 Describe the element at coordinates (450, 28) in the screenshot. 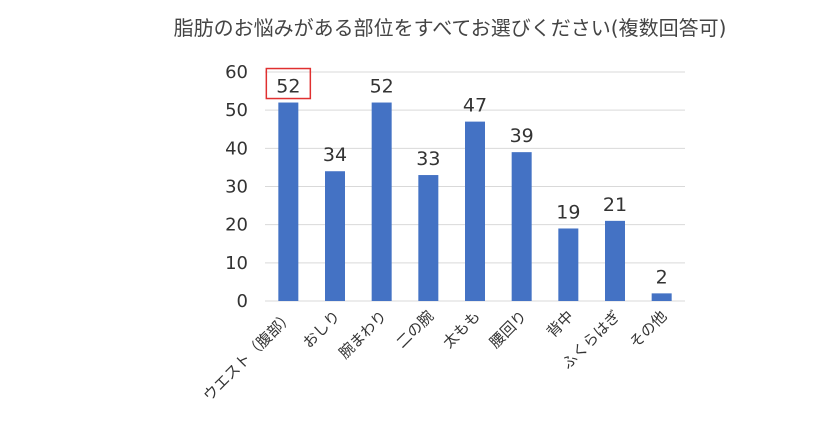

I see `chart-title: 脂肪のお悩みがある部位をすべてお選びください(複数回答可)` at that location.